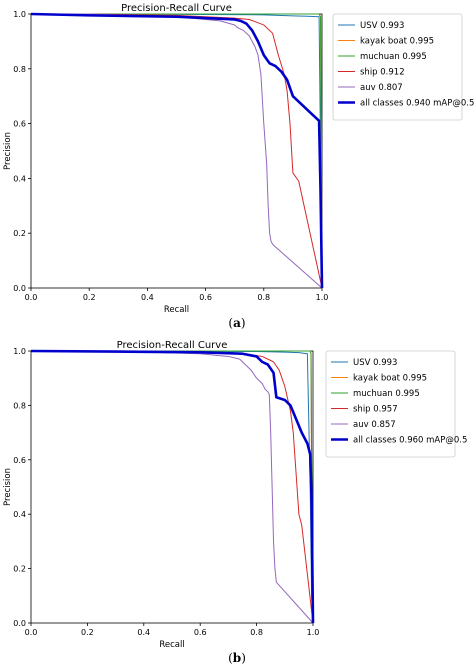  I want to click on legend-entry: all classes 0.940 mAP@0.5, so click(417, 104).